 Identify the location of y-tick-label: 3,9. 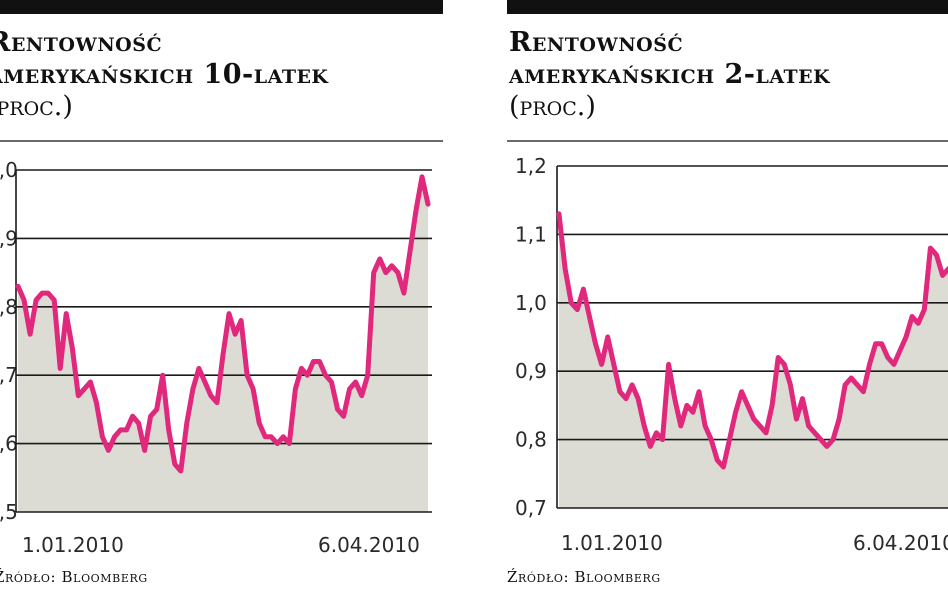
(9, 238).